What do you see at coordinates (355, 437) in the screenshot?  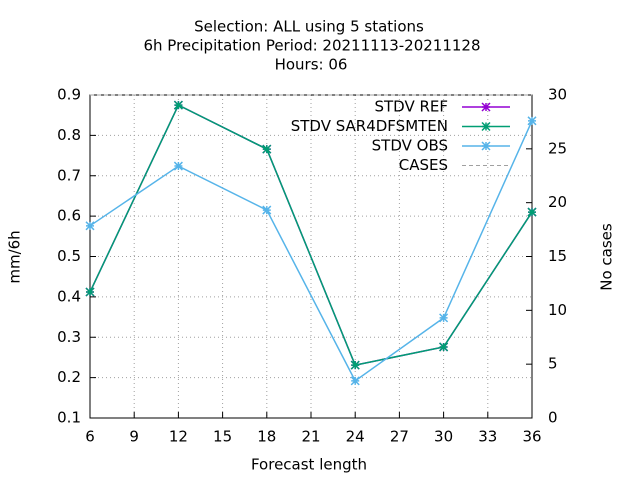 I see `x-tick-label: 24` at bounding box center [355, 437].